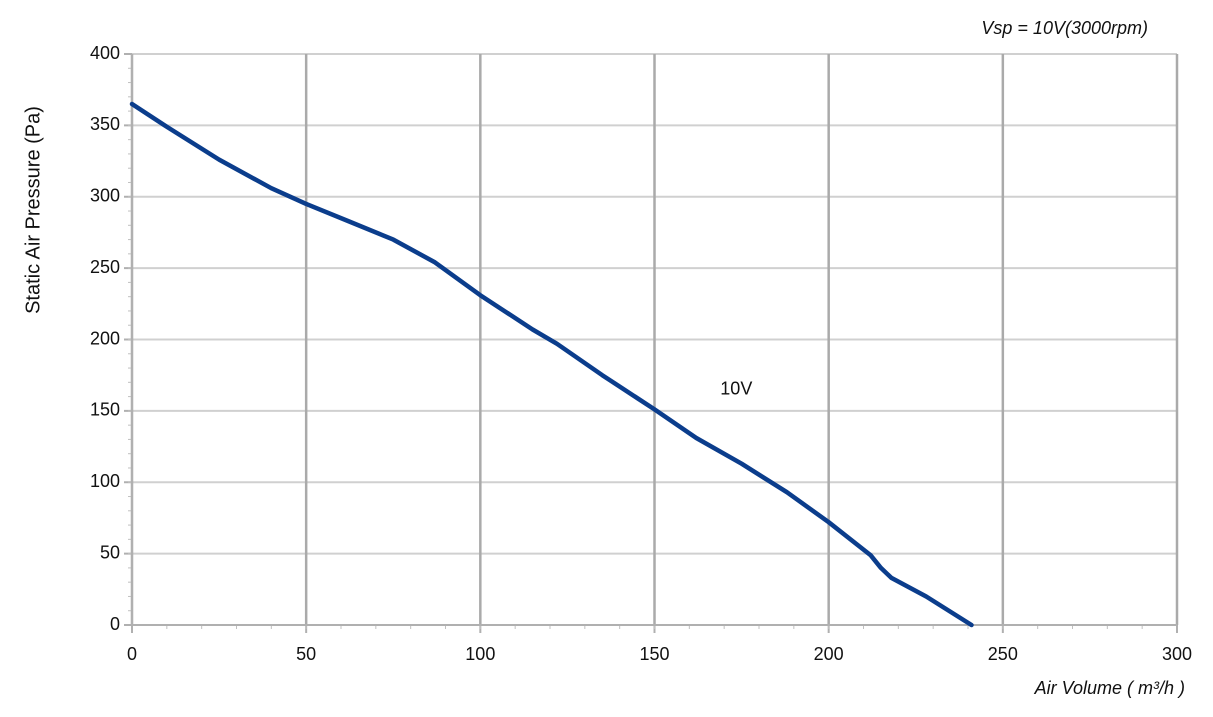 This screenshot has height=717, width=1213. Describe the element at coordinates (105, 338) in the screenshot. I see `y-tick-label: 200` at that location.